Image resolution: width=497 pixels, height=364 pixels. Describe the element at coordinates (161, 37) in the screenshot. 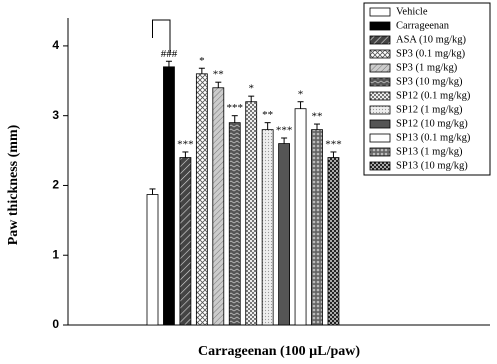

I see `bracket` at that location.